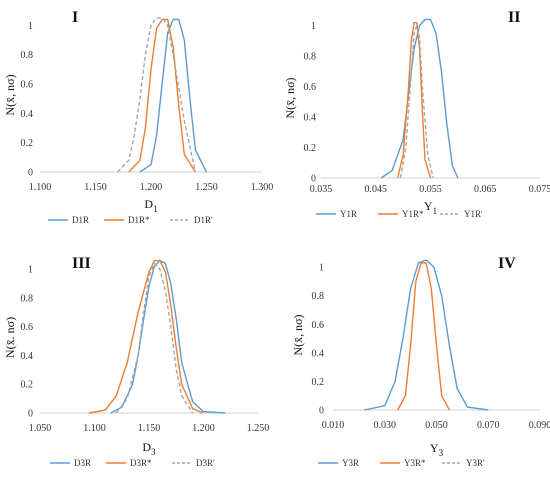  Describe the element at coordinates (473, 214) in the screenshot. I see `legend-label: Y1R'` at that location.